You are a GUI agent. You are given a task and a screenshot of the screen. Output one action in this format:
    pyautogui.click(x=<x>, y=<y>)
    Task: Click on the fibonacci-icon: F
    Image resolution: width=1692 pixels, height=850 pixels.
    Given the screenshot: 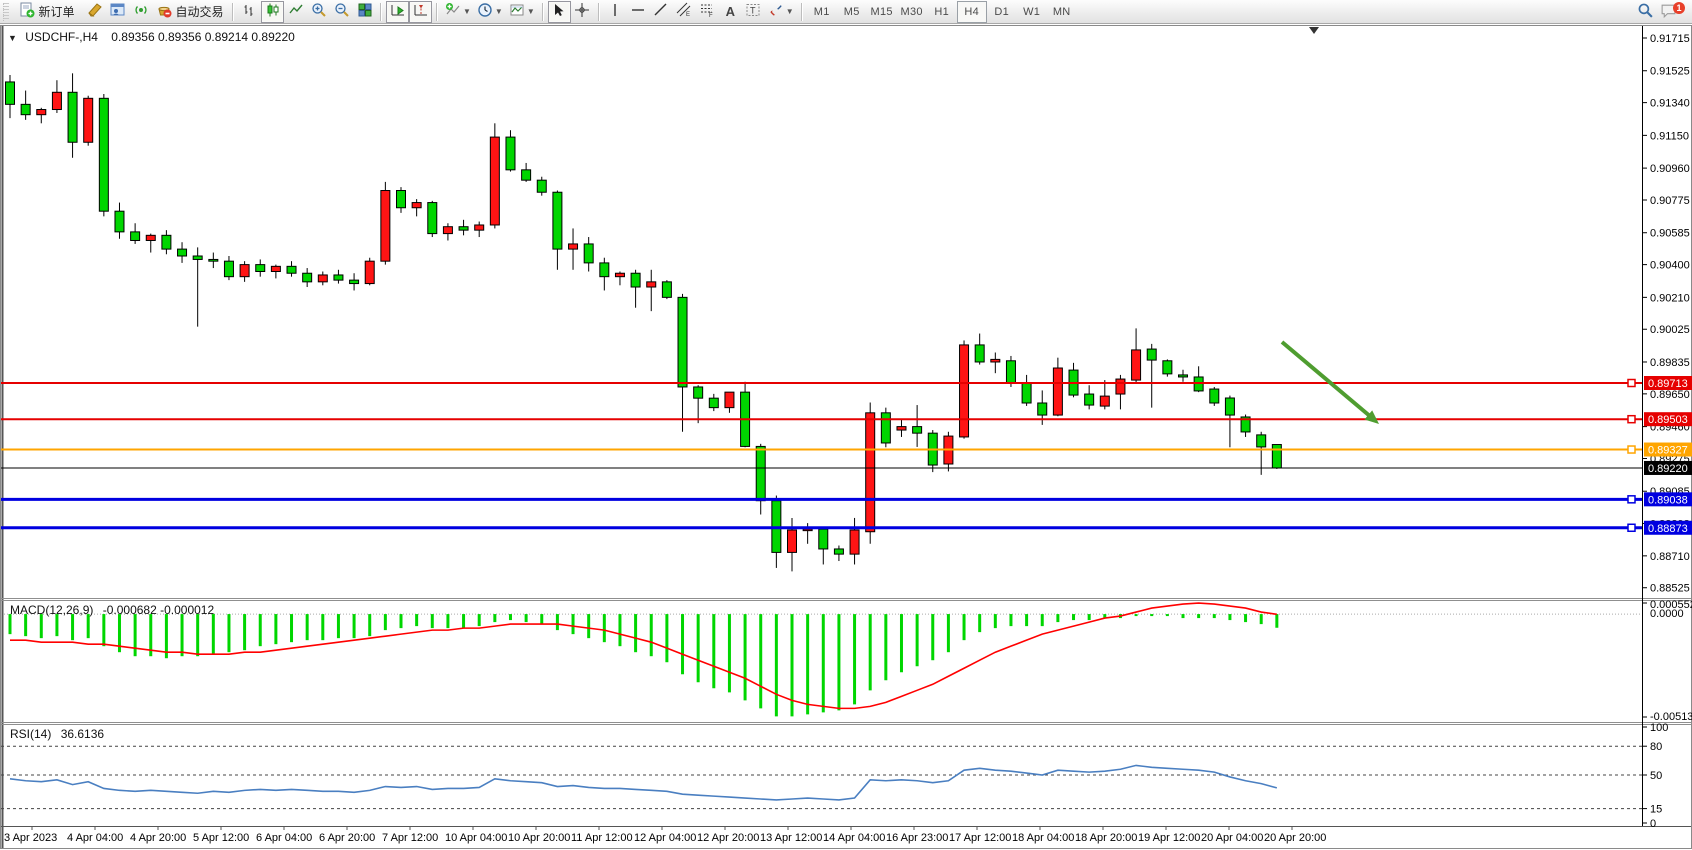 What is the action you would take?
    pyautogui.click(x=707, y=11)
    